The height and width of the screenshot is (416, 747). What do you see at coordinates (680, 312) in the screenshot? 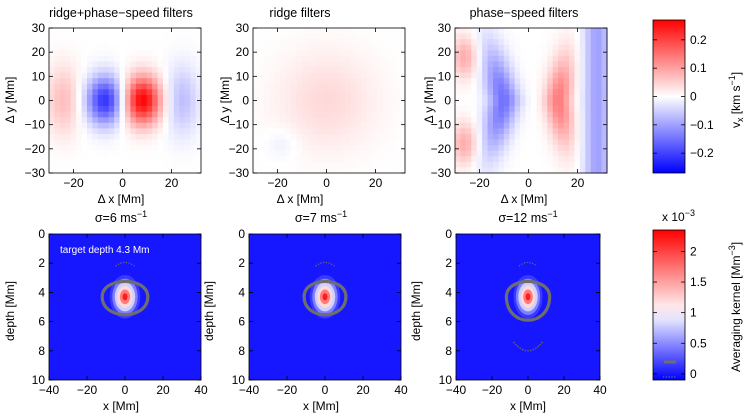
I see `colorbar-ticks: 21.510.50` at bounding box center [680, 312].